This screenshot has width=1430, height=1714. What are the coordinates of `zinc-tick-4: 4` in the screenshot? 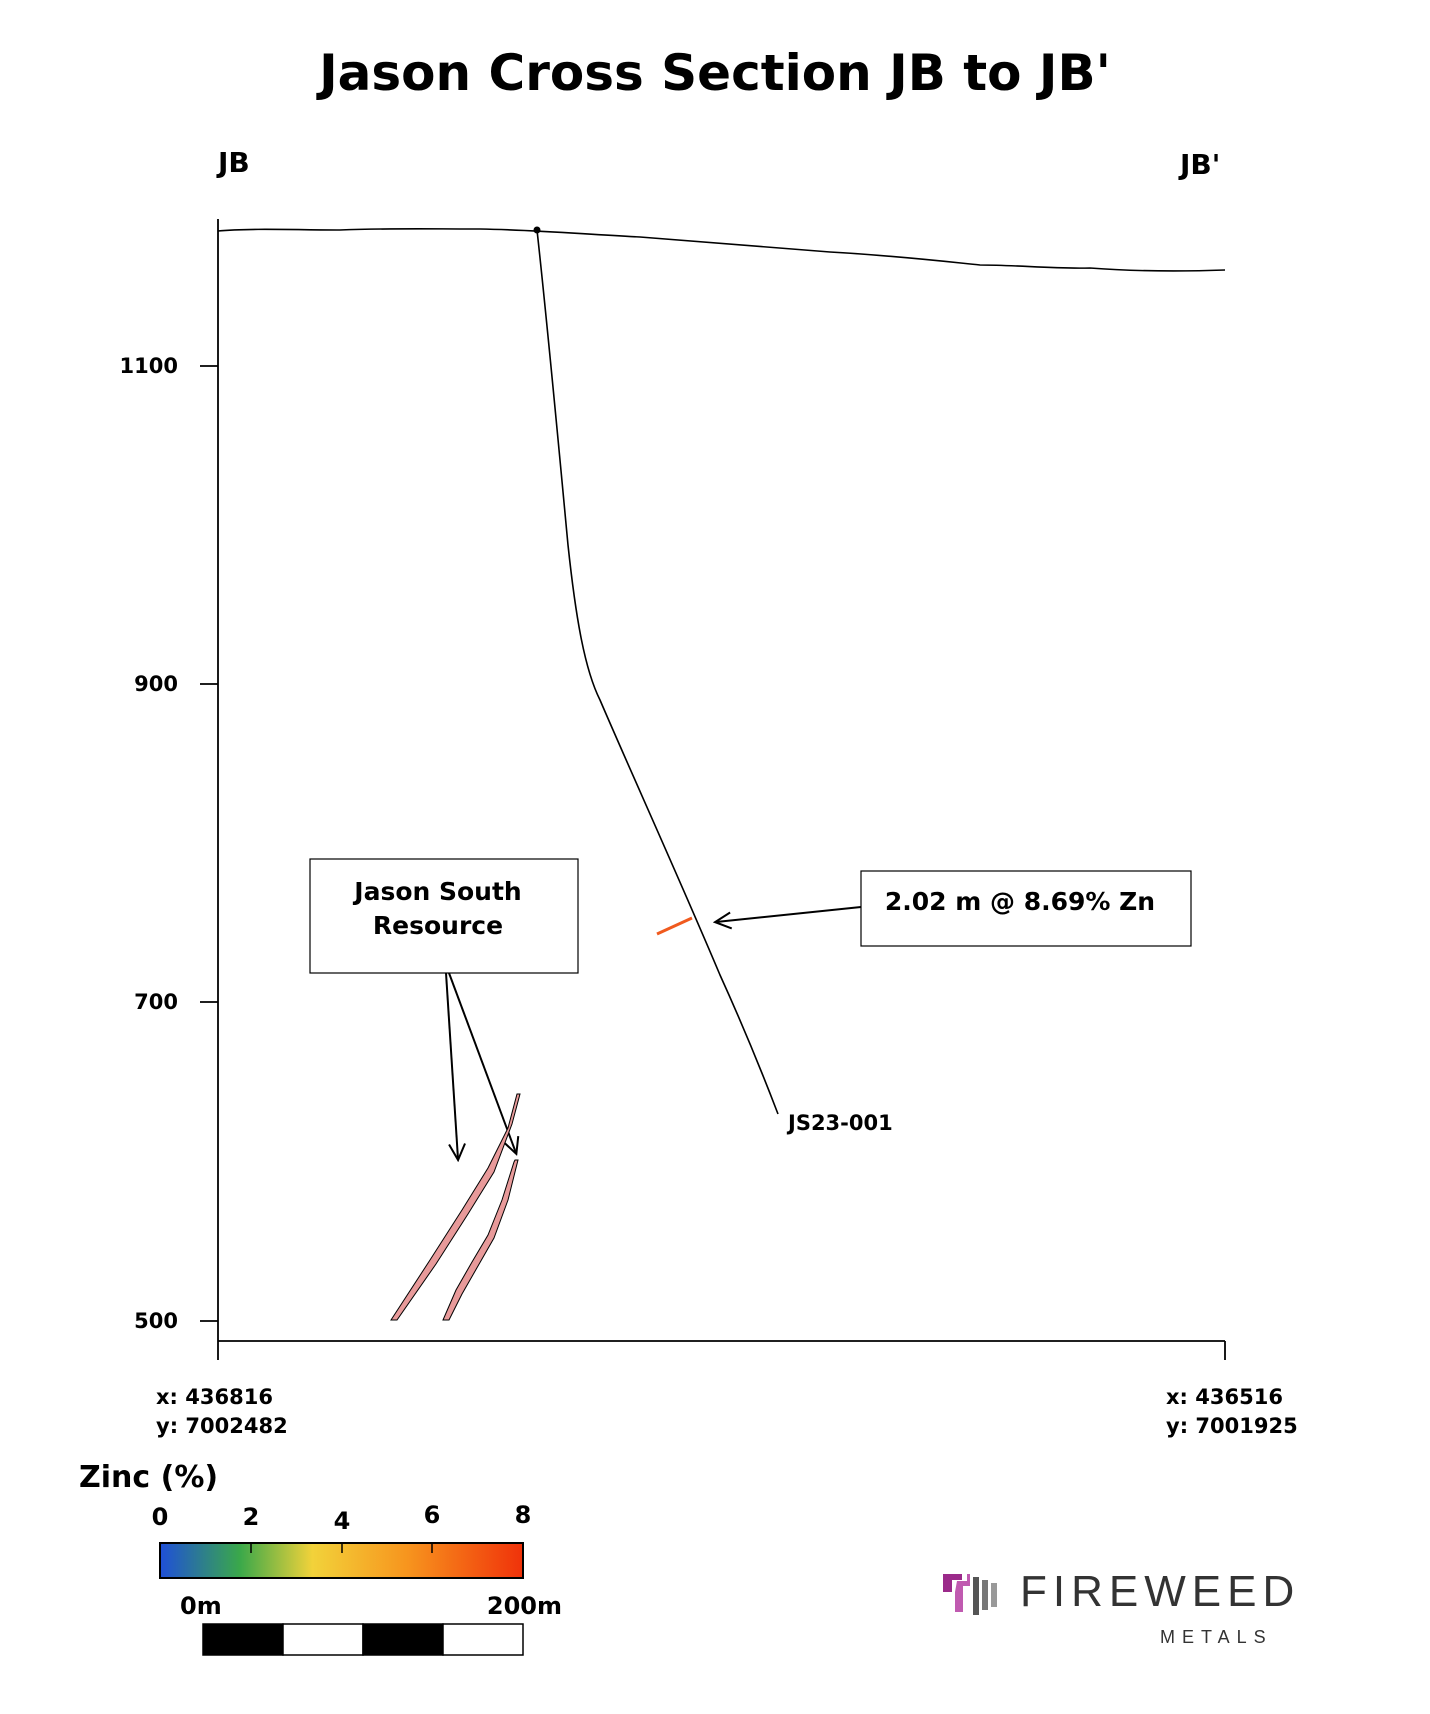 It's located at (342, 1521).